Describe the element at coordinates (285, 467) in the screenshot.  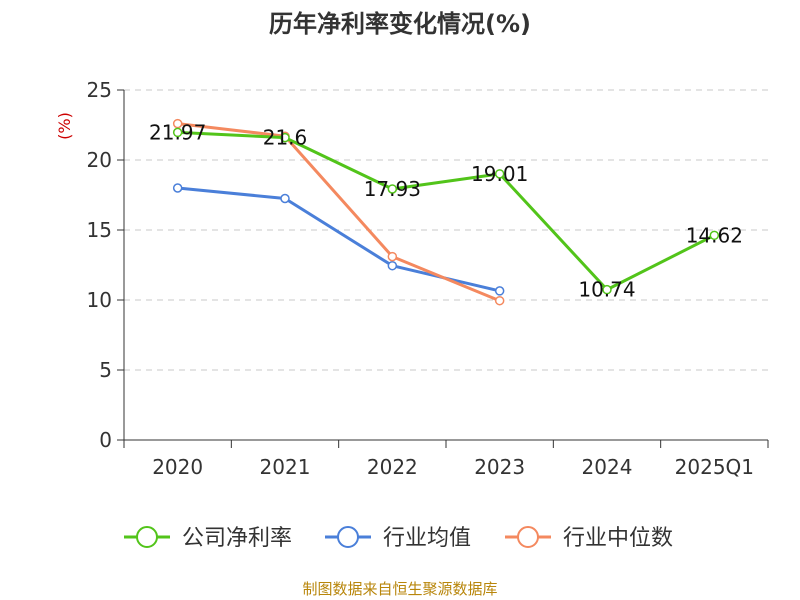
I see `x-tick-label: 2021` at that location.